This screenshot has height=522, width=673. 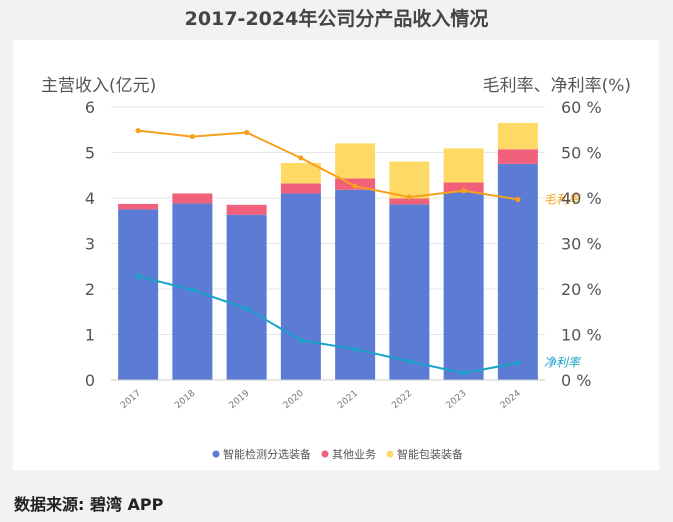 What do you see at coordinates (402, 400) in the screenshot?
I see `x-tick-label: 2022` at bounding box center [402, 400].